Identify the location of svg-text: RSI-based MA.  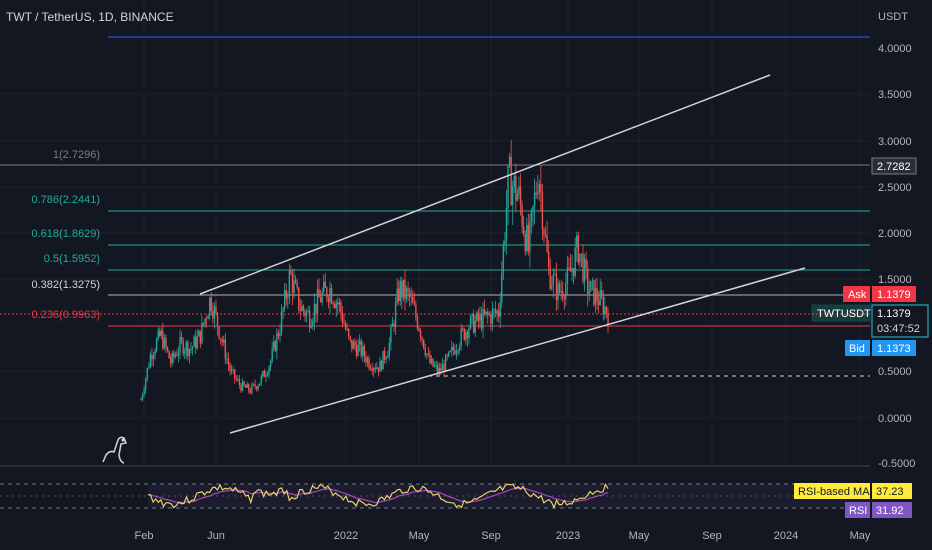
(834, 492).